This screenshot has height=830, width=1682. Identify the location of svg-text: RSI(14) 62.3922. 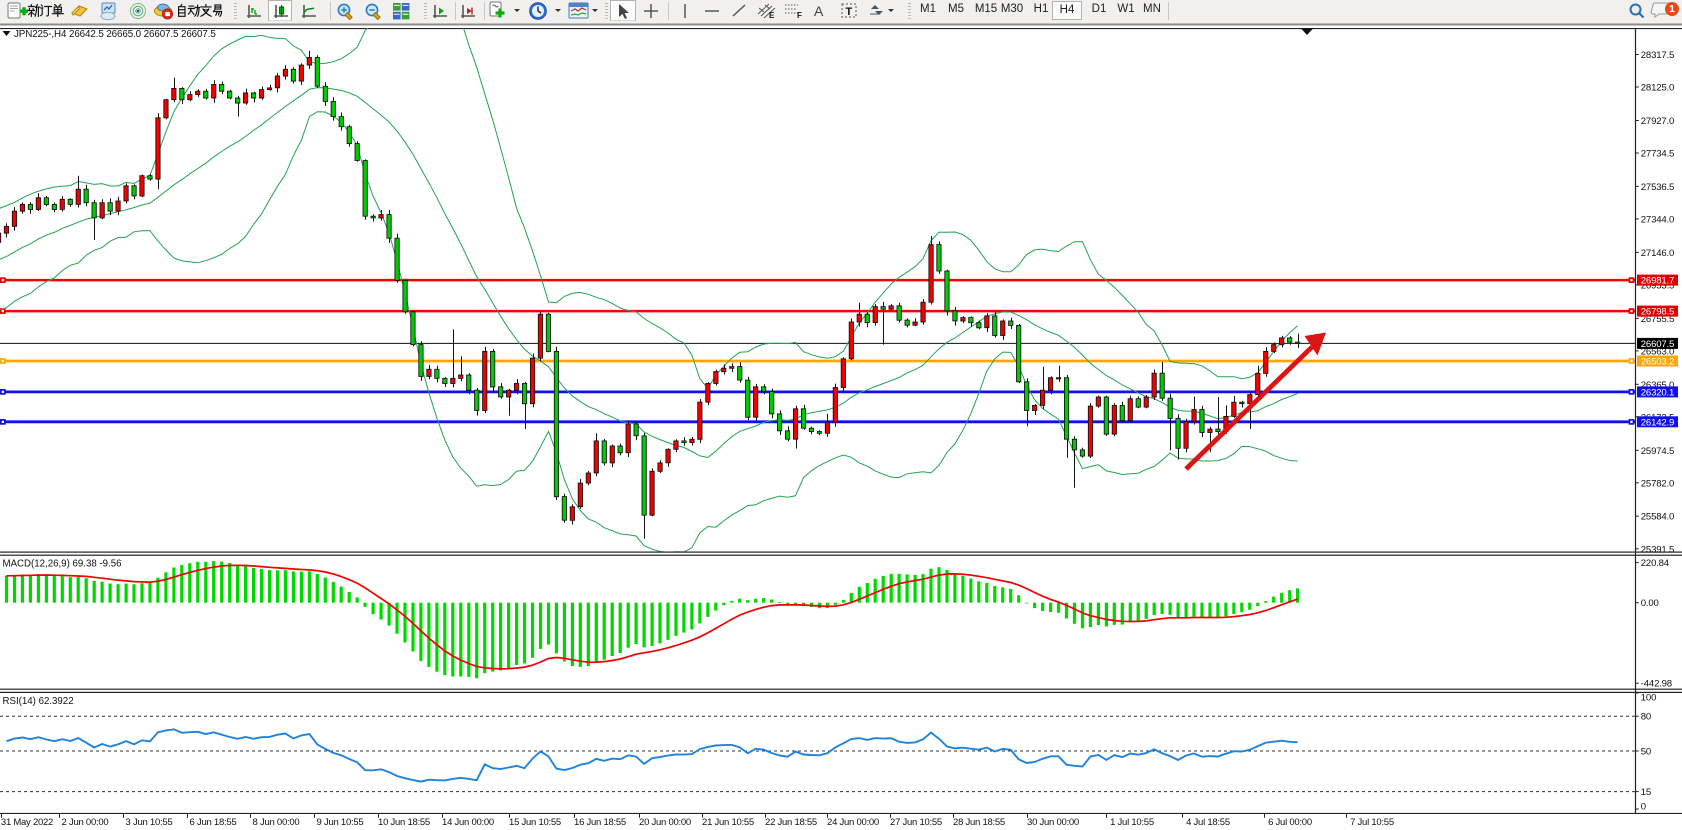
(38, 701).